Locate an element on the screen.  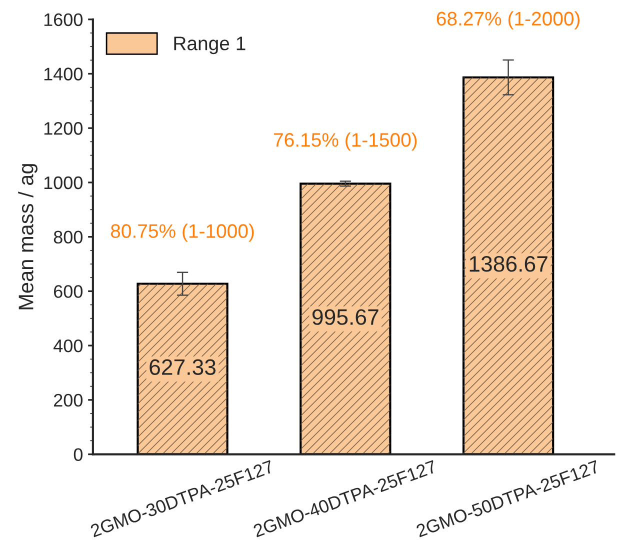
y-tick-label: 1000 is located at coordinates (63, 183).